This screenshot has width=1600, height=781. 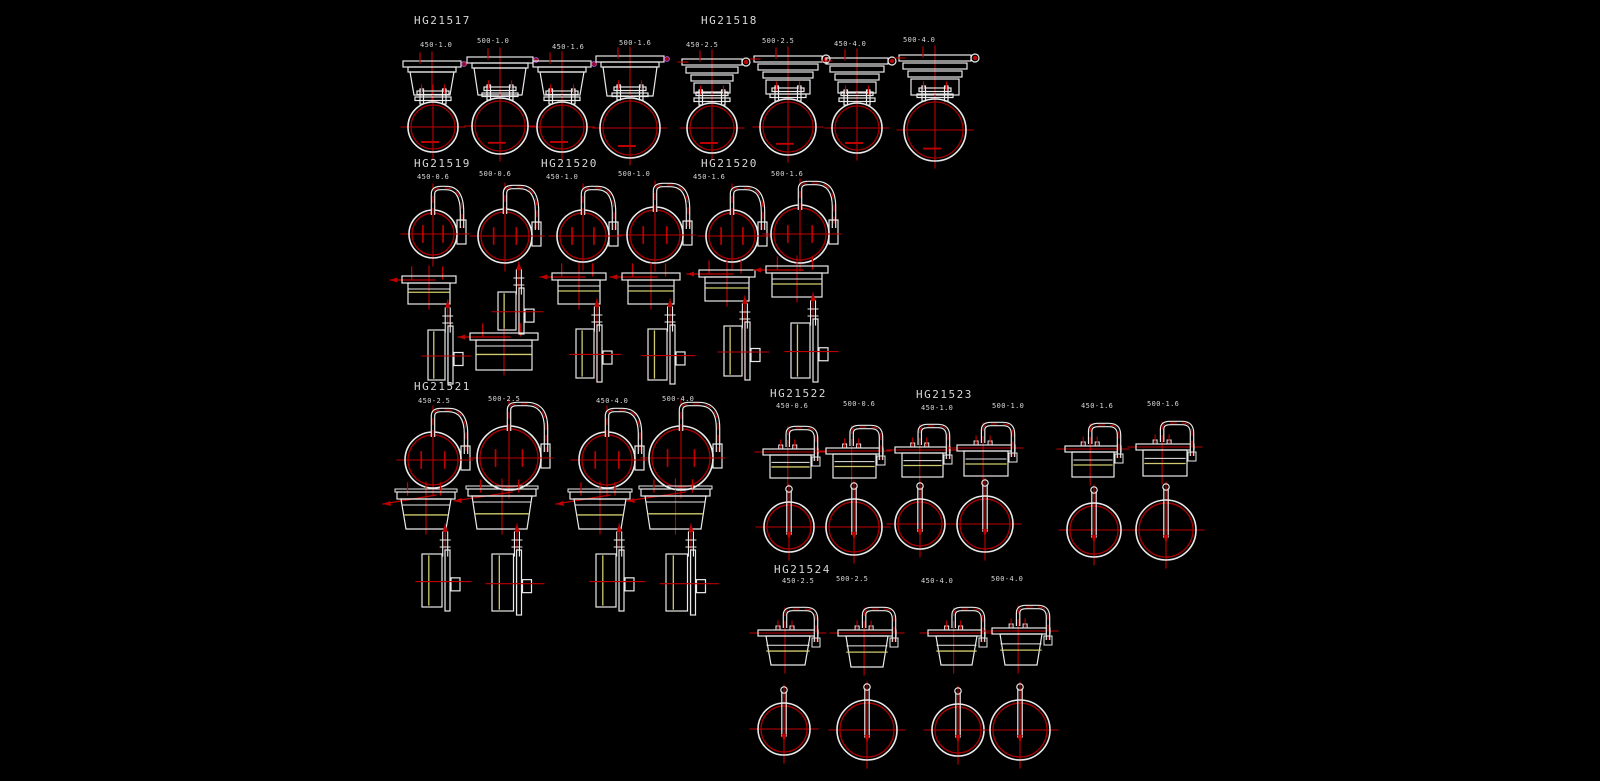 What do you see at coordinates (428, 508) in the screenshot?
I see `hg21521-450-2.5` at bounding box center [428, 508].